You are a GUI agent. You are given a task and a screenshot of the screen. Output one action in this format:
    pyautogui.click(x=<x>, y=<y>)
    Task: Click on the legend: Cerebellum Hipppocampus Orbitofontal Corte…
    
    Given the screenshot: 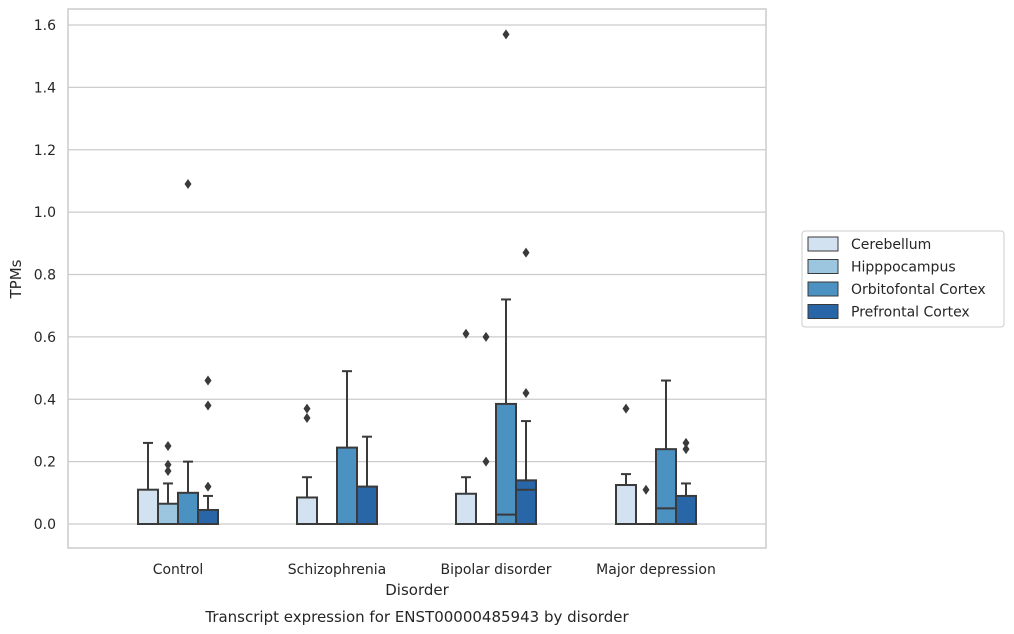 What is the action you would take?
    pyautogui.click(x=903, y=279)
    